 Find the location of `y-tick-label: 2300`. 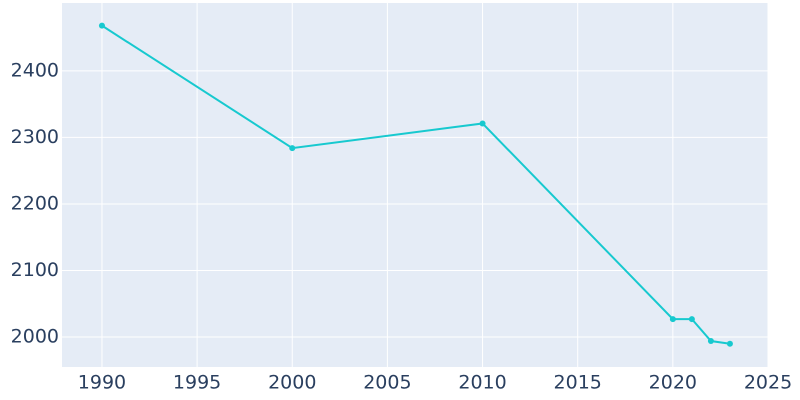

y-tick-label: 2300 is located at coordinates (35, 137).